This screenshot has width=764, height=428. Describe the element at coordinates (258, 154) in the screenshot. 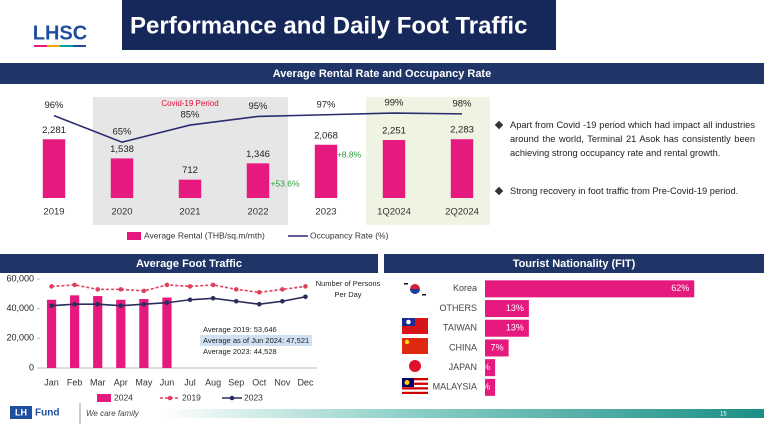

I see `bar-value-label: 1,346` at that location.